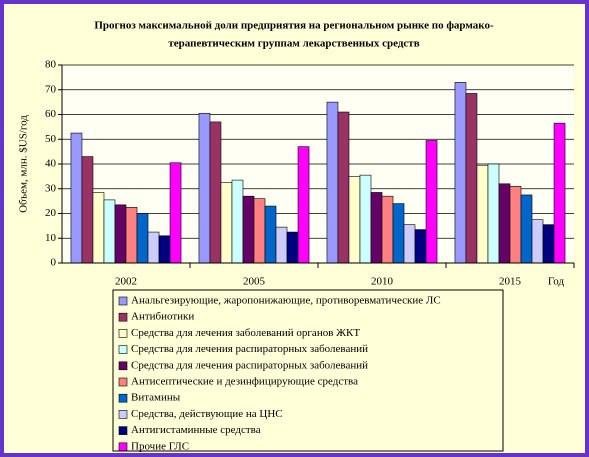  I want to click on y-tick-label: 0, so click(54, 263).